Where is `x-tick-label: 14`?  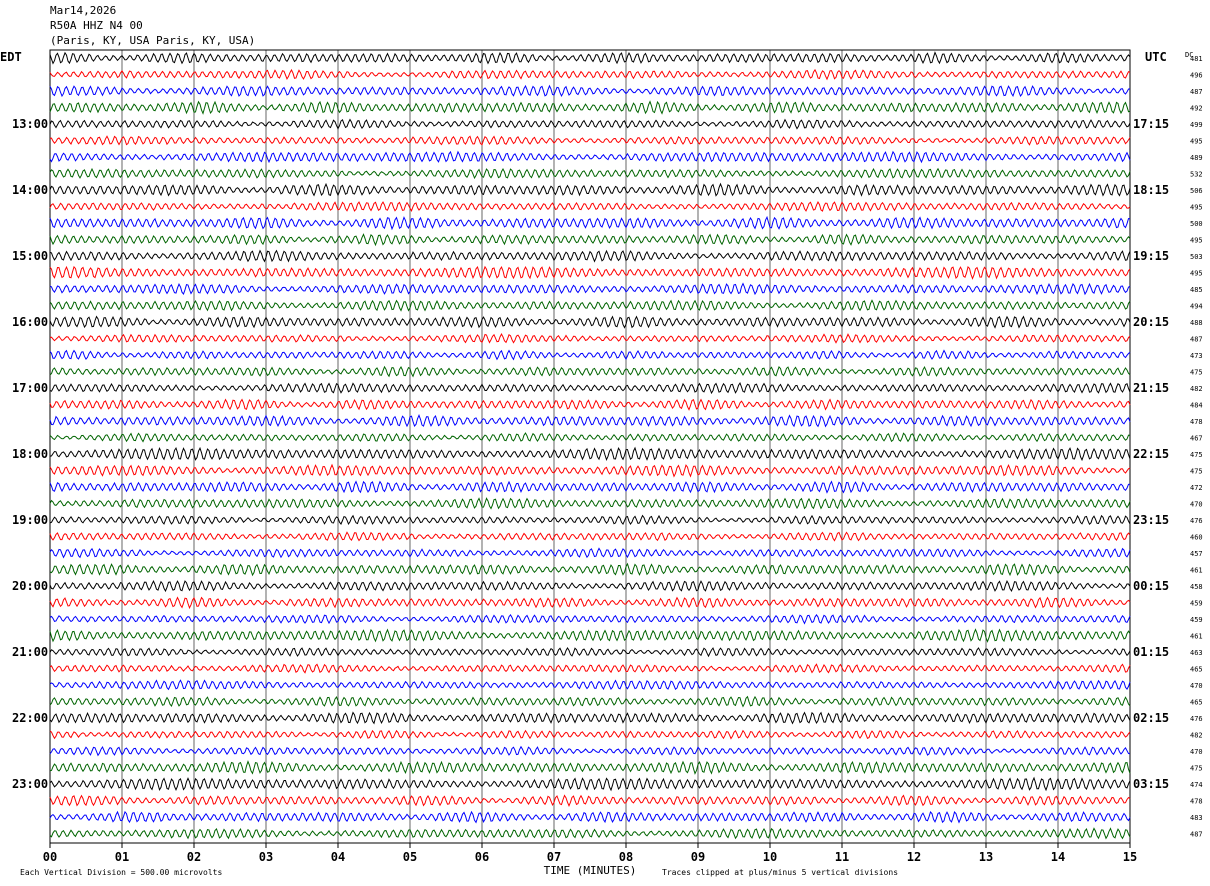
x-tick-label: 14 is located at coordinates (1058, 857).